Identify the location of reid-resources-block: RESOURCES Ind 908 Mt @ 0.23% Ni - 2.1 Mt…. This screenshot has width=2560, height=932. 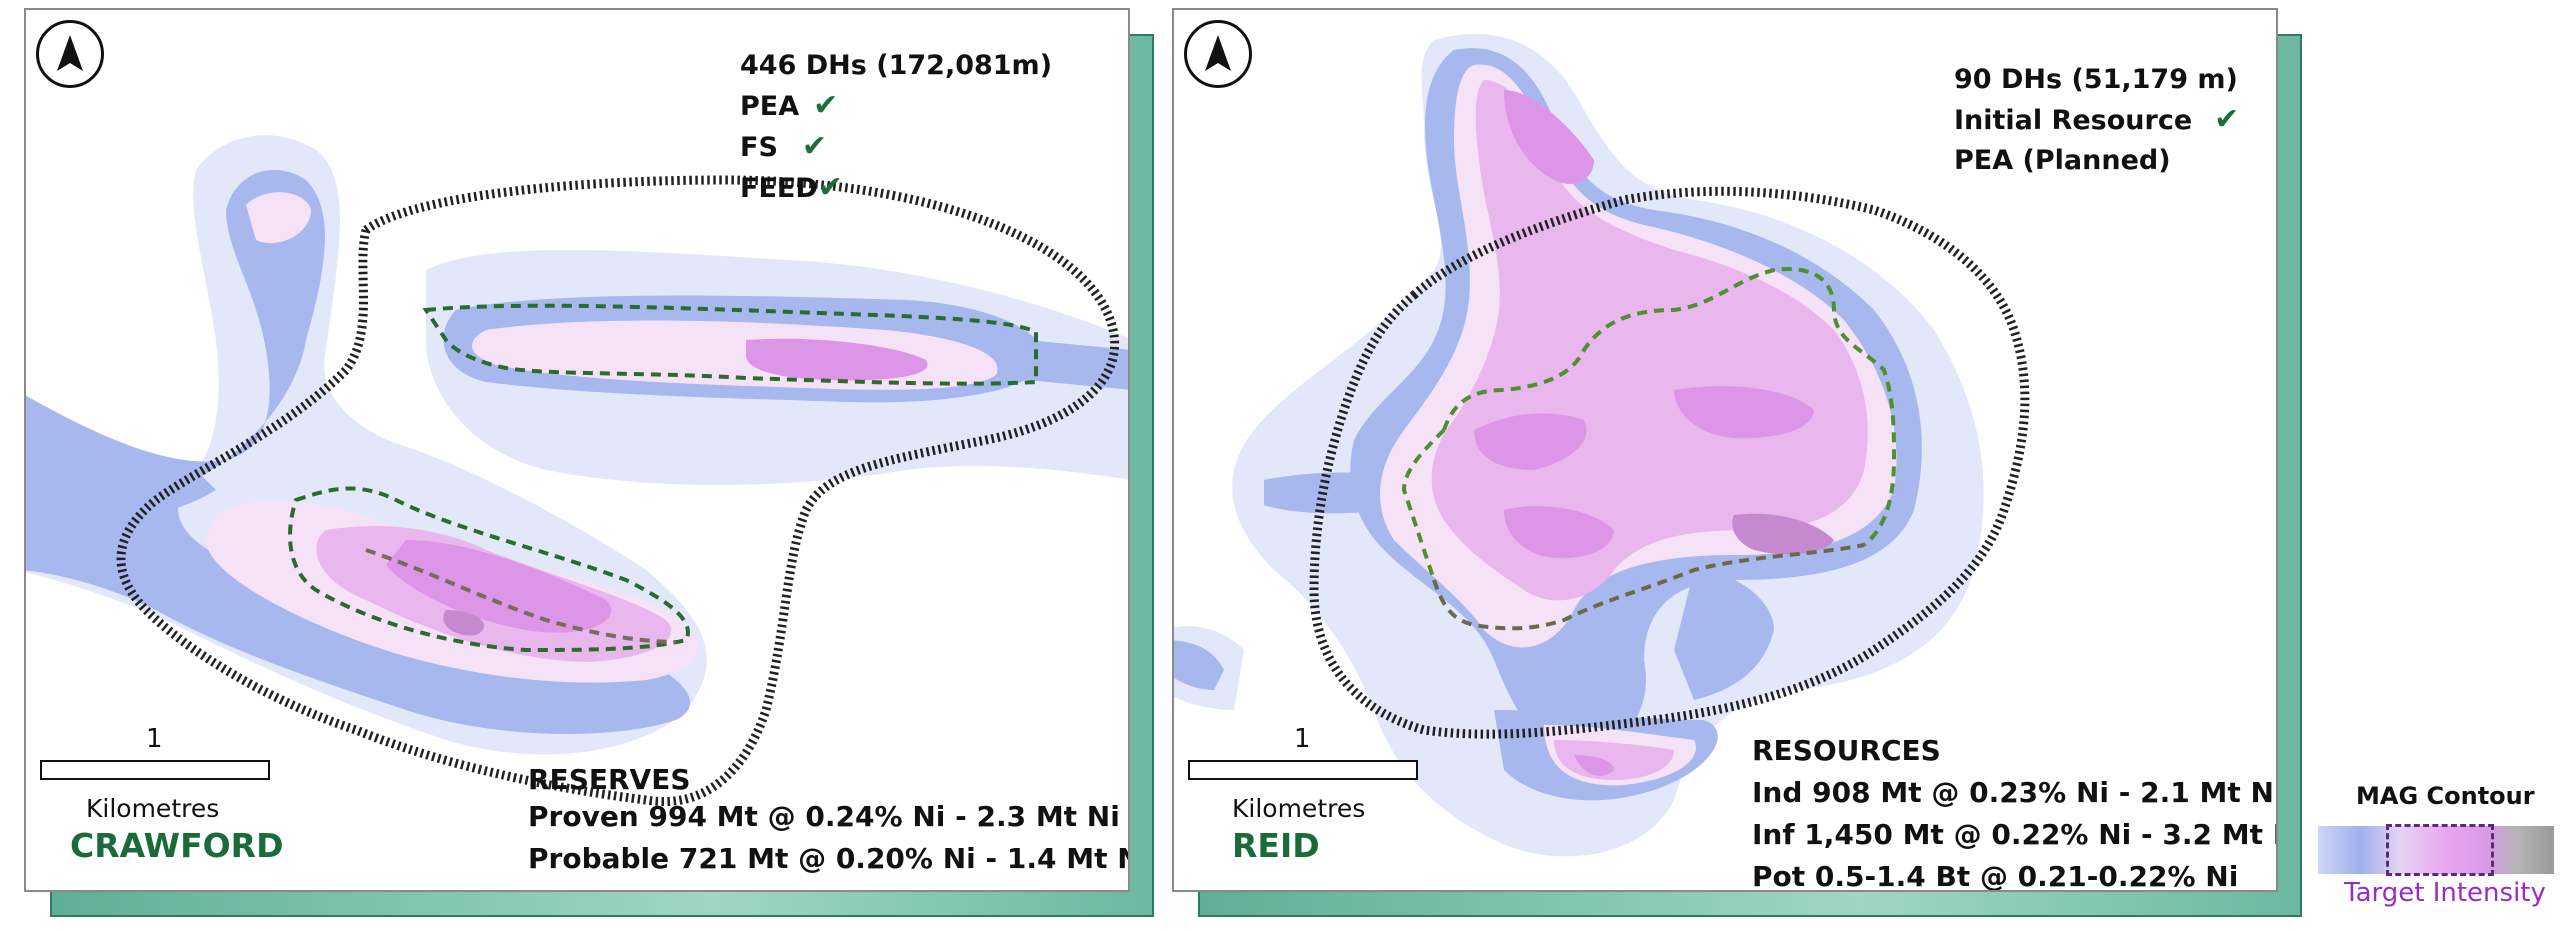
(2015, 811).